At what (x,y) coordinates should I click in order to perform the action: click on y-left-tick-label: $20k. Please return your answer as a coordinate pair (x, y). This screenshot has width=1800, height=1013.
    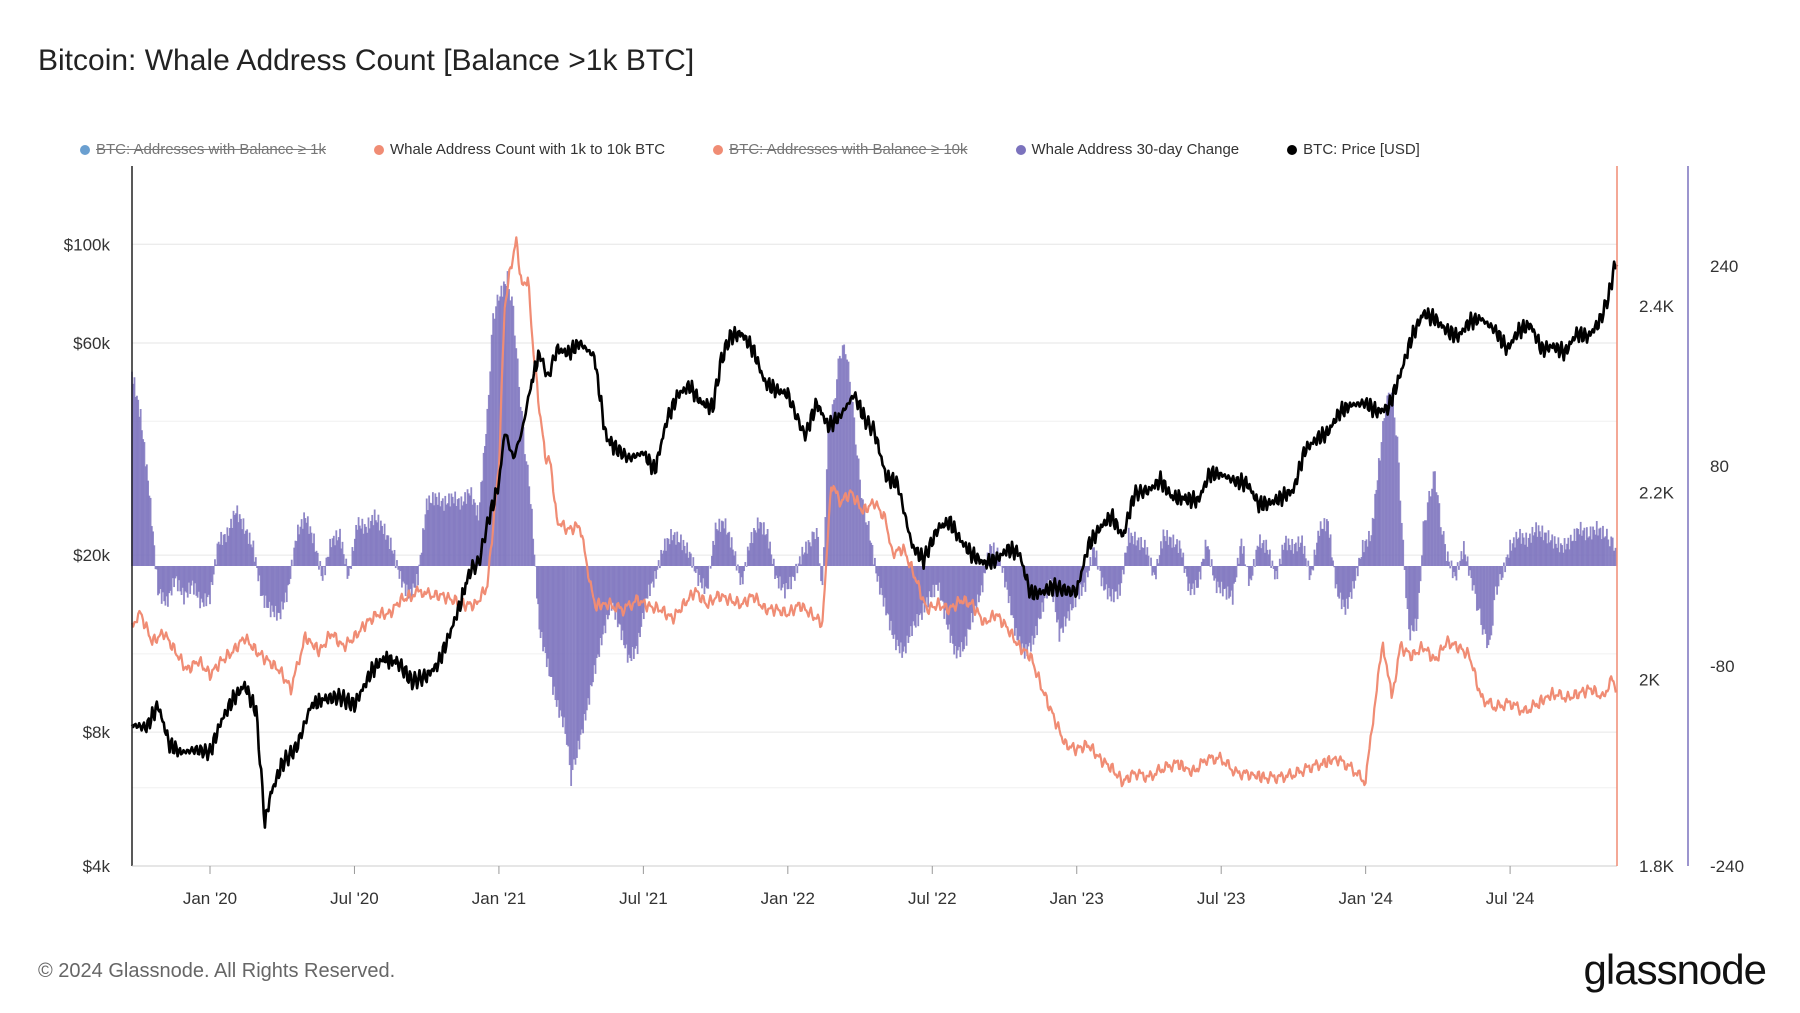
    Looking at the image, I should click on (91, 555).